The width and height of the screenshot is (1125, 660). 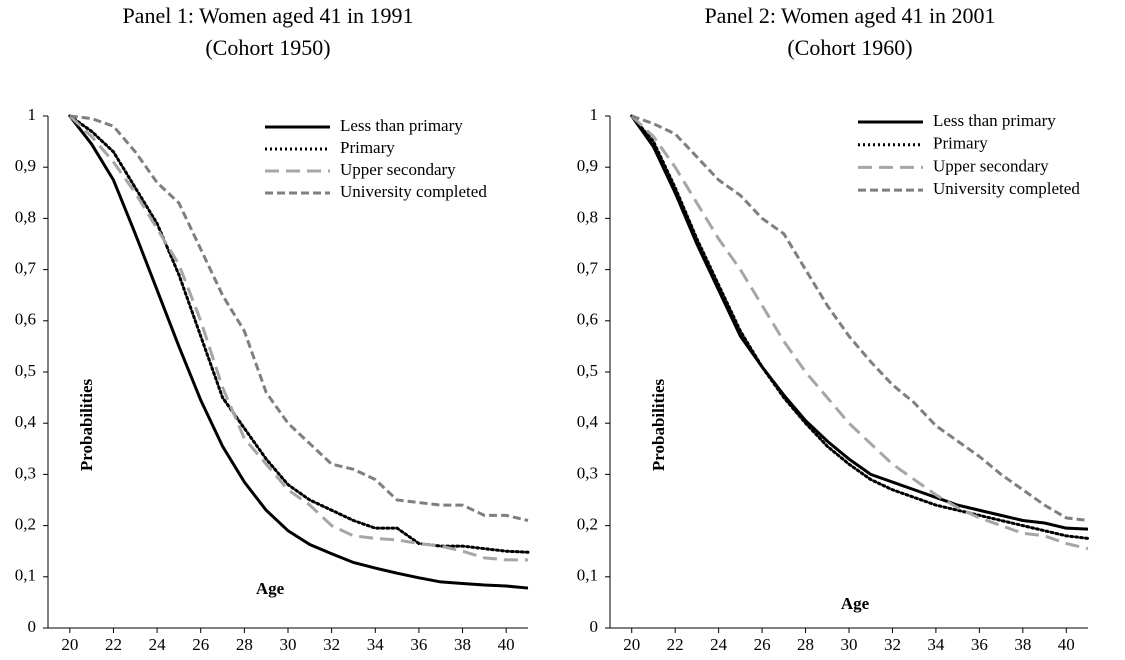 I want to click on chart-subtitle: (Cohort 1960), so click(x=849, y=47).